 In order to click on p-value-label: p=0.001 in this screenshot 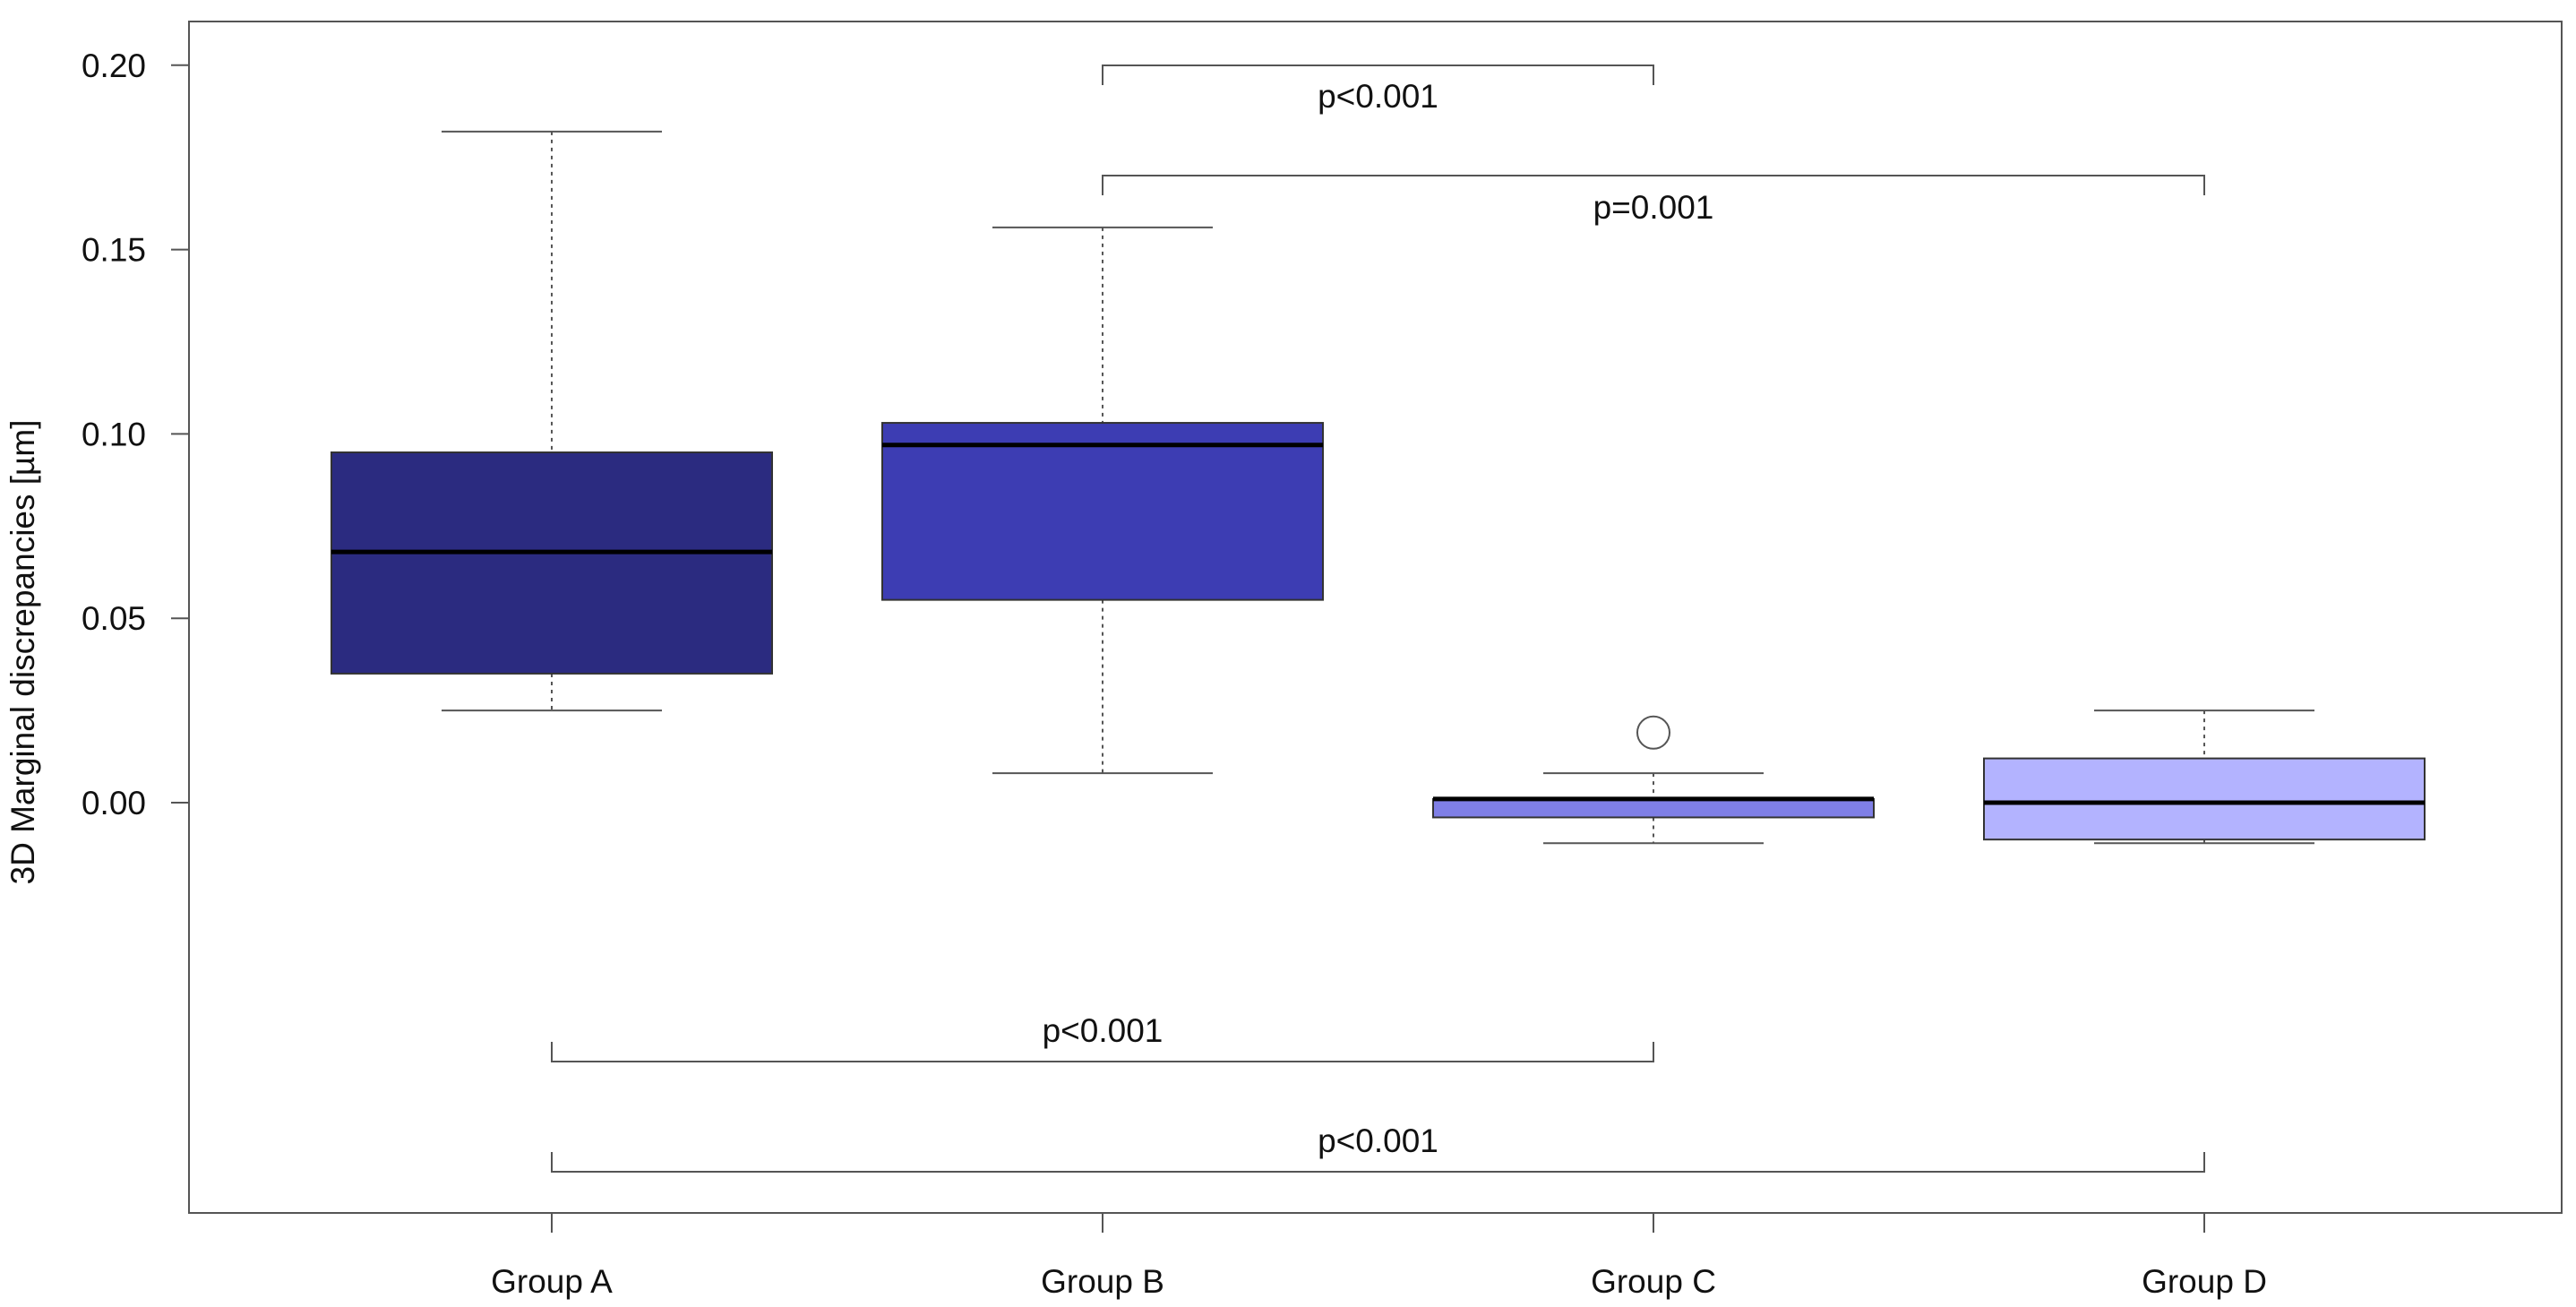, I will do `click(1653, 208)`.